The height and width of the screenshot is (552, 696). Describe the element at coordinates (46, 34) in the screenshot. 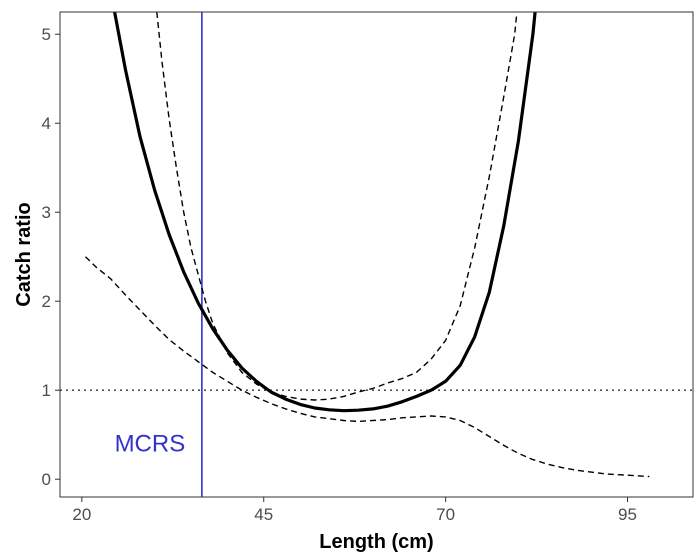

I see `y-tick-label: 5` at that location.